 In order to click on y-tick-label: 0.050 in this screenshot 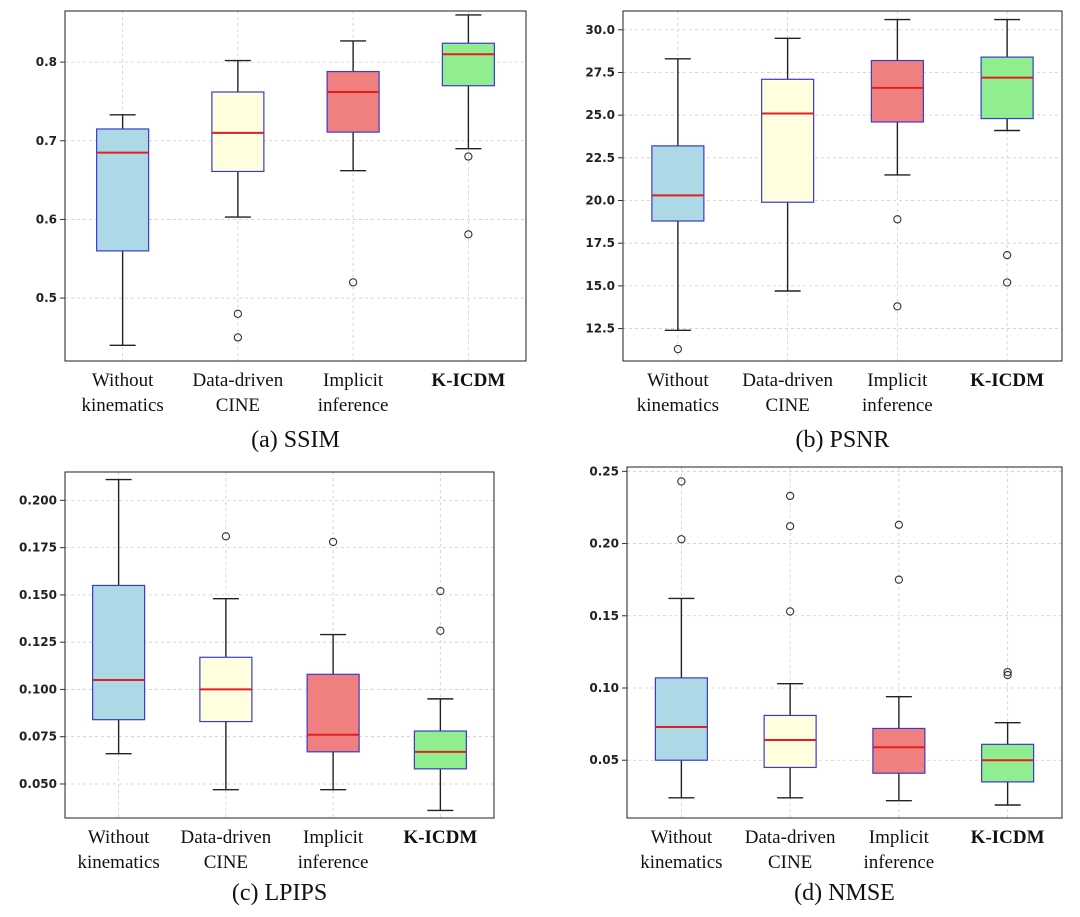, I will do `click(38, 784)`.